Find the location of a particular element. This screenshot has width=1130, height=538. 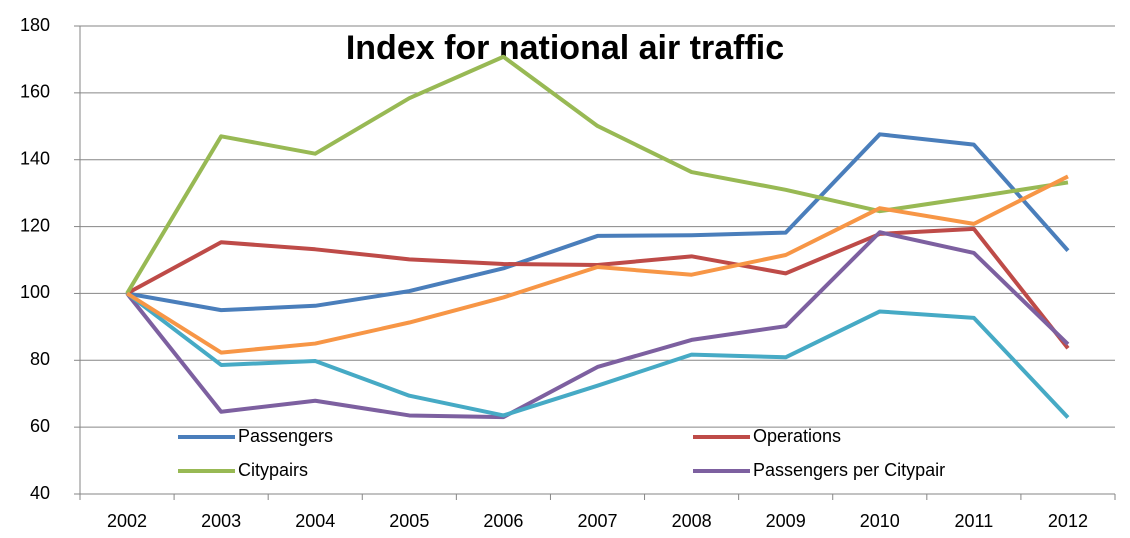

y-tick-label: 160 is located at coordinates (35, 92).